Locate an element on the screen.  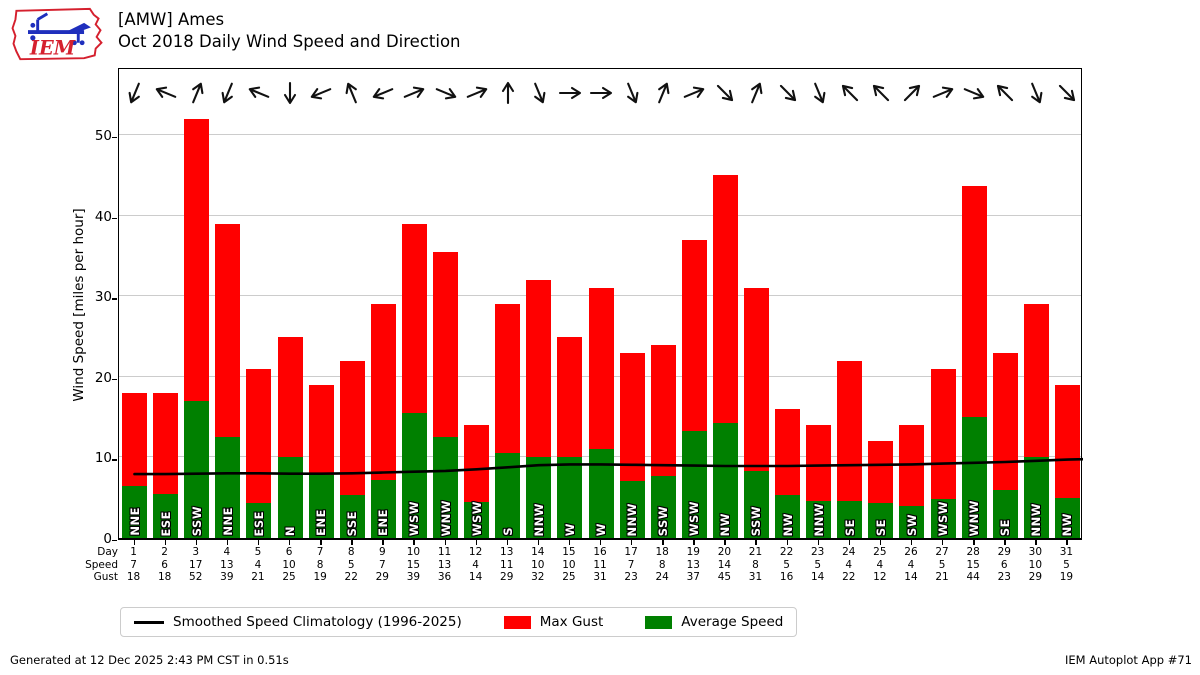
gust-value-day-16: 31 is located at coordinates (600, 577).